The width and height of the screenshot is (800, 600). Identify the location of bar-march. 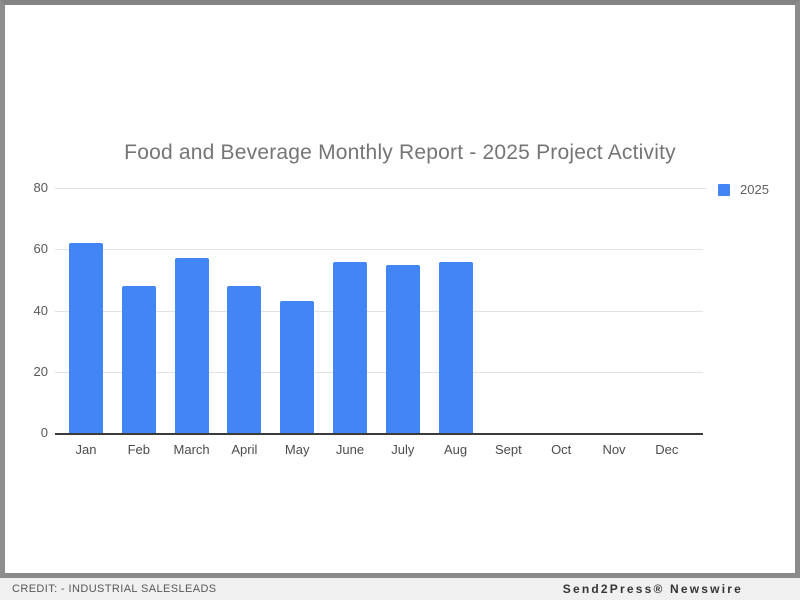
(191, 345).